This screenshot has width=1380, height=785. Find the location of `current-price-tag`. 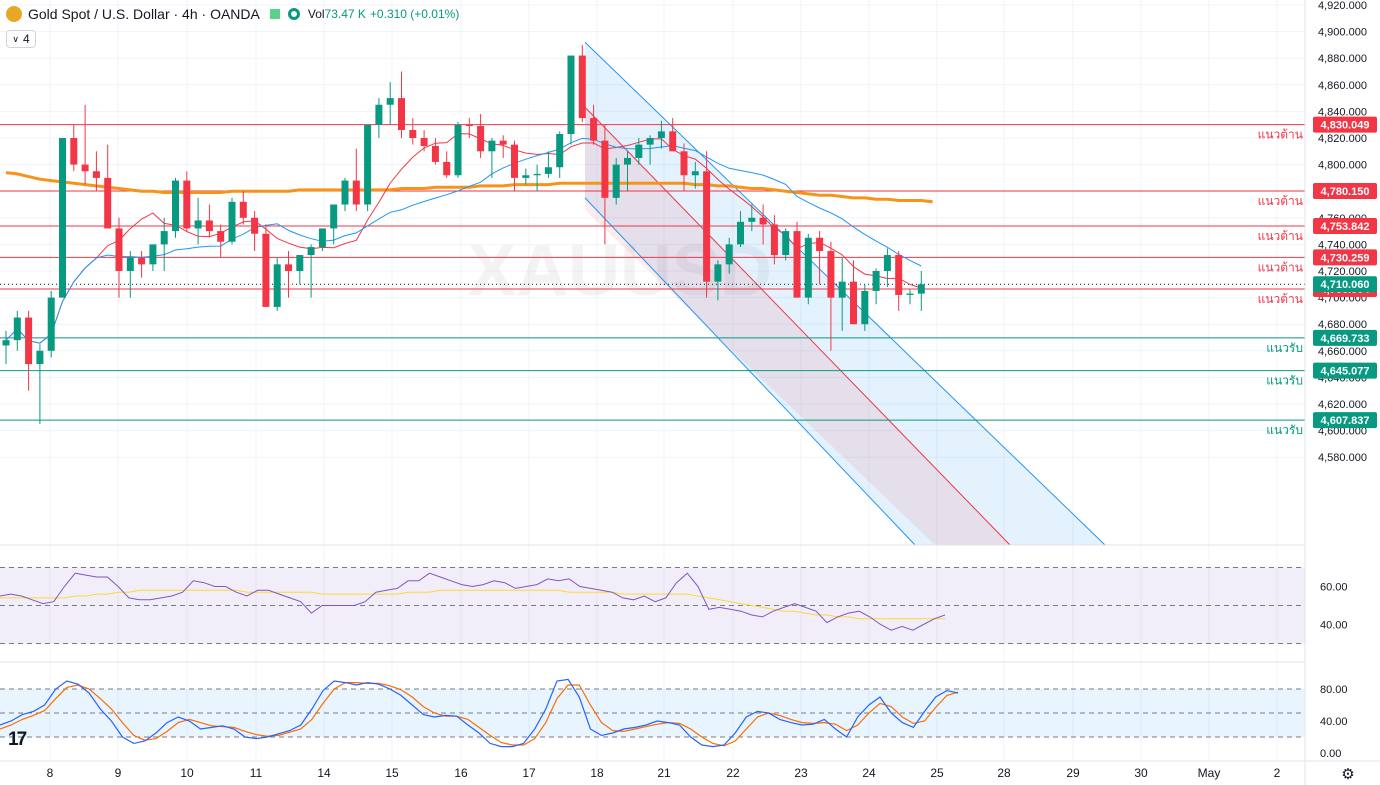

current-price-tag is located at coordinates (1345, 284).